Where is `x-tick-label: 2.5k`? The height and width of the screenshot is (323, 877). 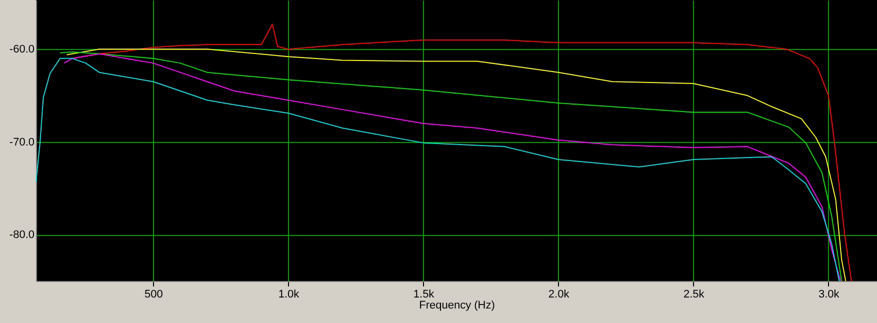 x-tick-label: 2.5k is located at coordinates (694, 294).